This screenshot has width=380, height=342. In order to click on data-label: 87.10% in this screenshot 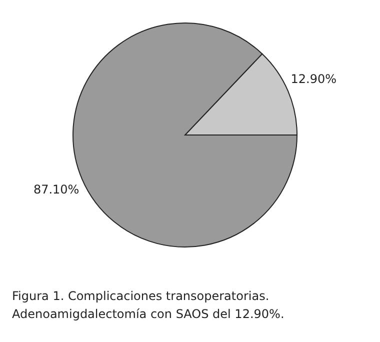, I will do `click(56, 189)`.